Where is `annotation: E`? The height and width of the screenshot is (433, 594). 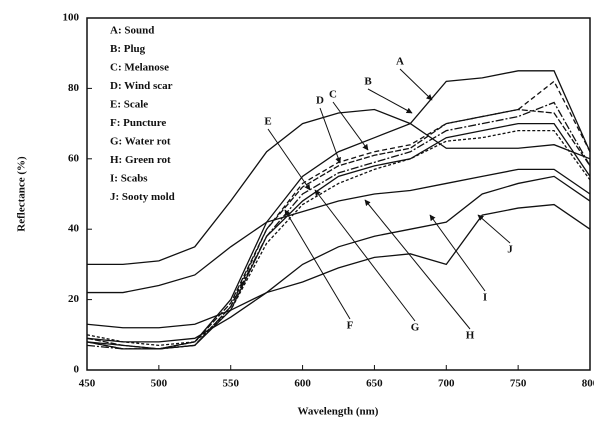
annotation: E is located at coordinates (267, 122).